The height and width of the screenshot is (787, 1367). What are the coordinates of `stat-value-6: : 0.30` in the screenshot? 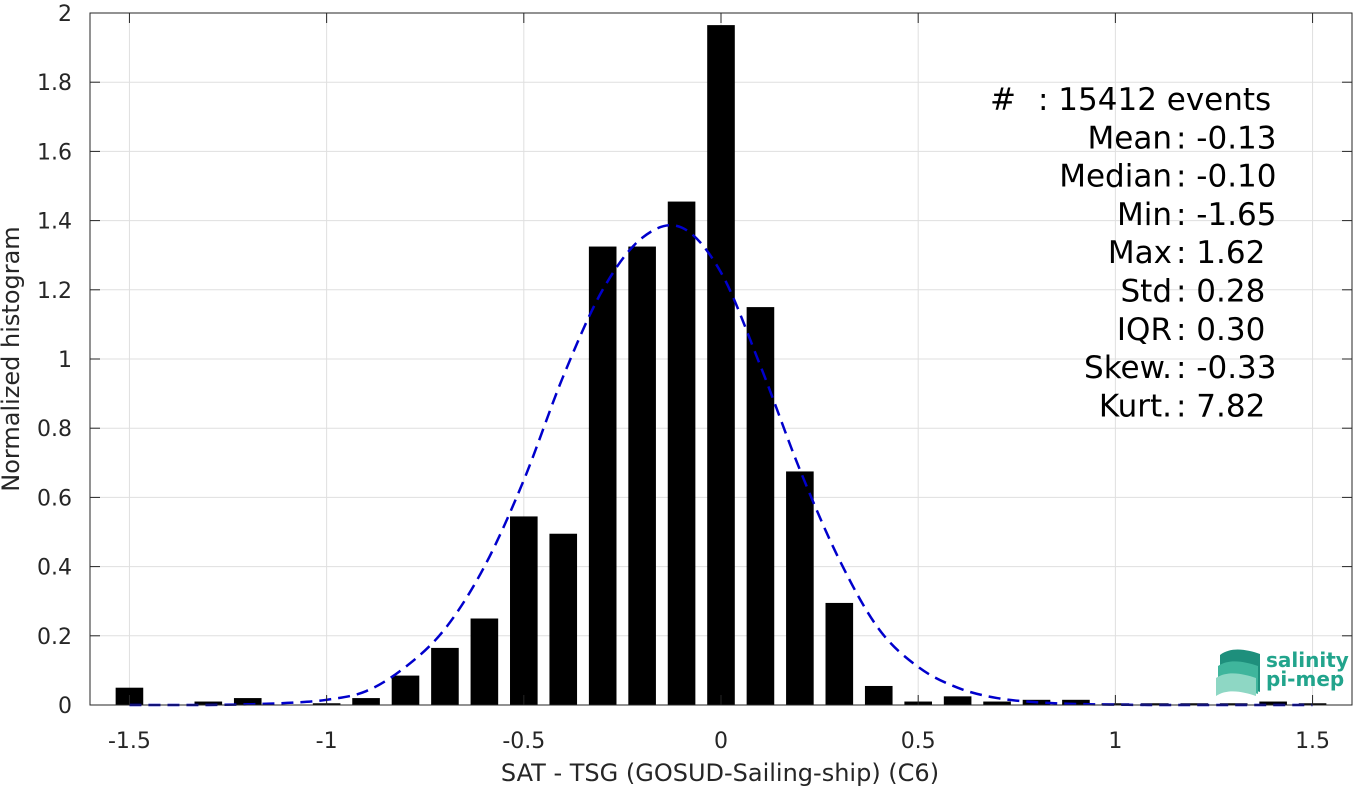 It's located at (1220, 330).